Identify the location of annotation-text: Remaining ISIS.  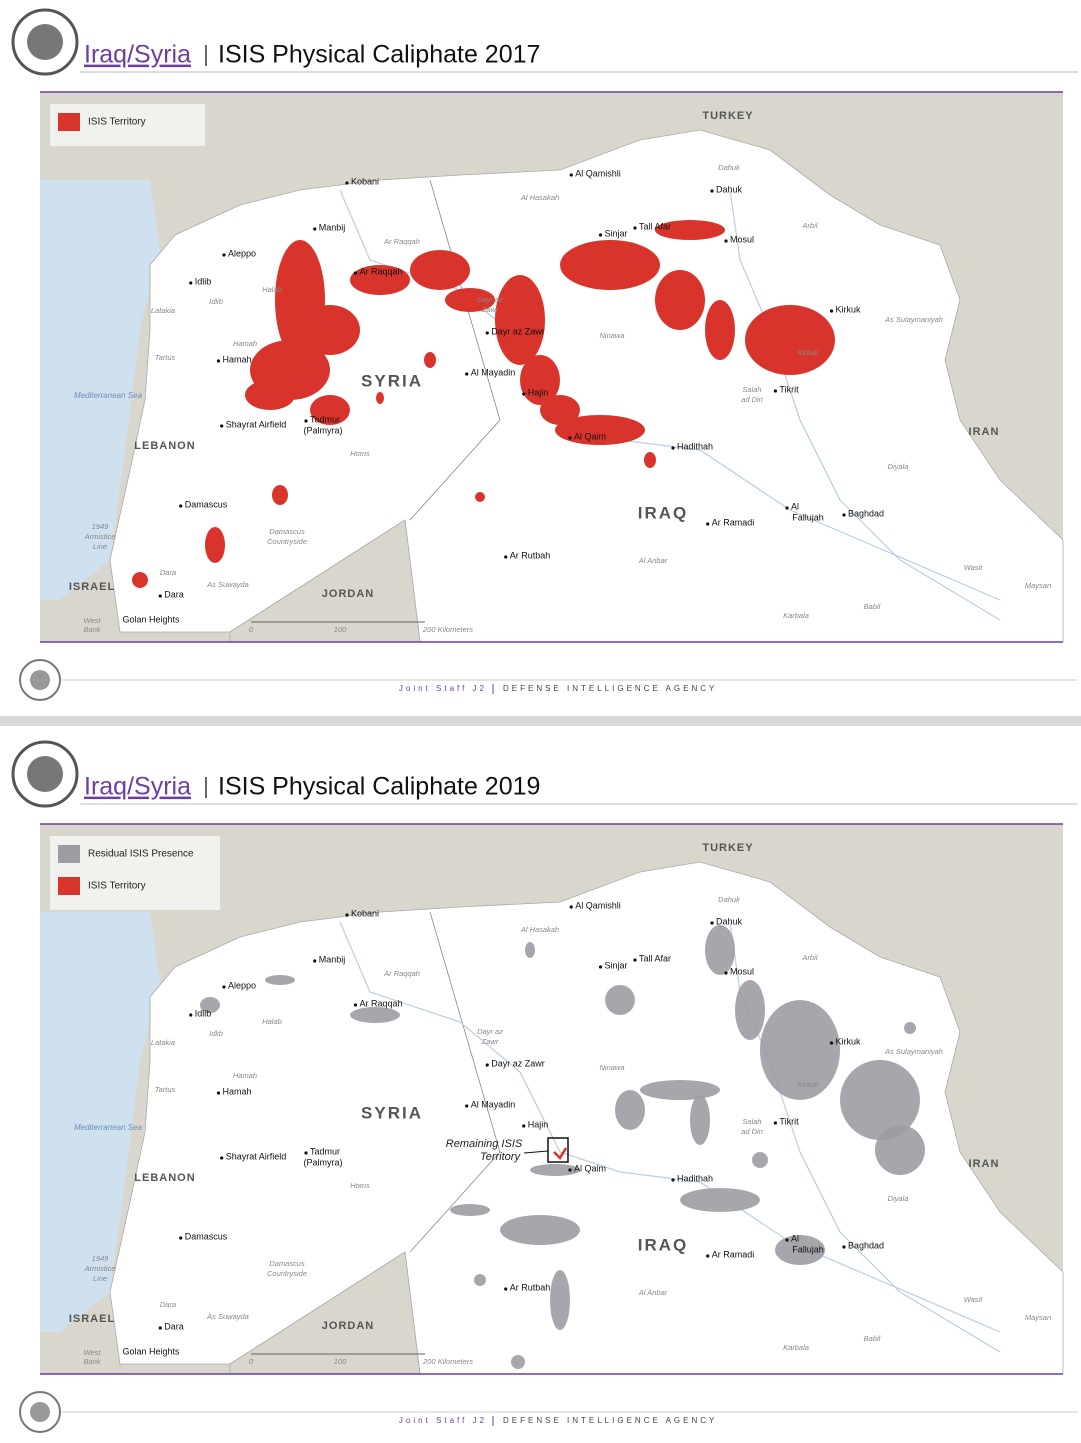
(484, 1144).